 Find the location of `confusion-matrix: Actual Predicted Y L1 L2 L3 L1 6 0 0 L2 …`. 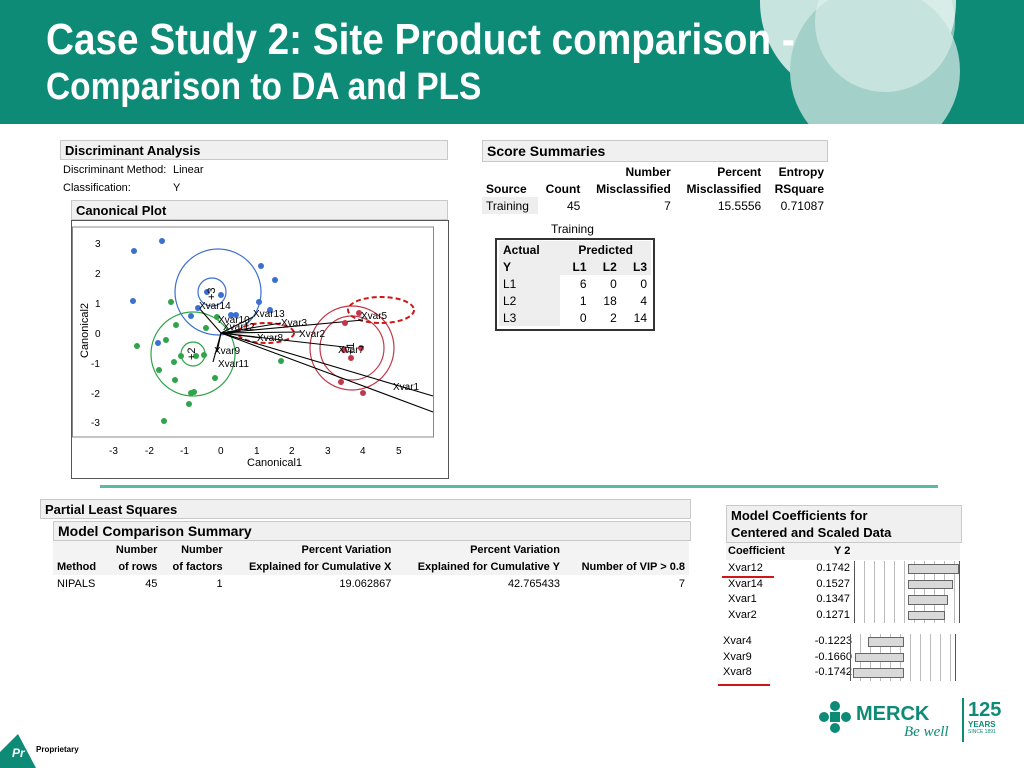

confusion-matrix: Actual Predicted Y L1 L2 L3 L1 6 0 0 L2 … is located at coordinates (575, 284).